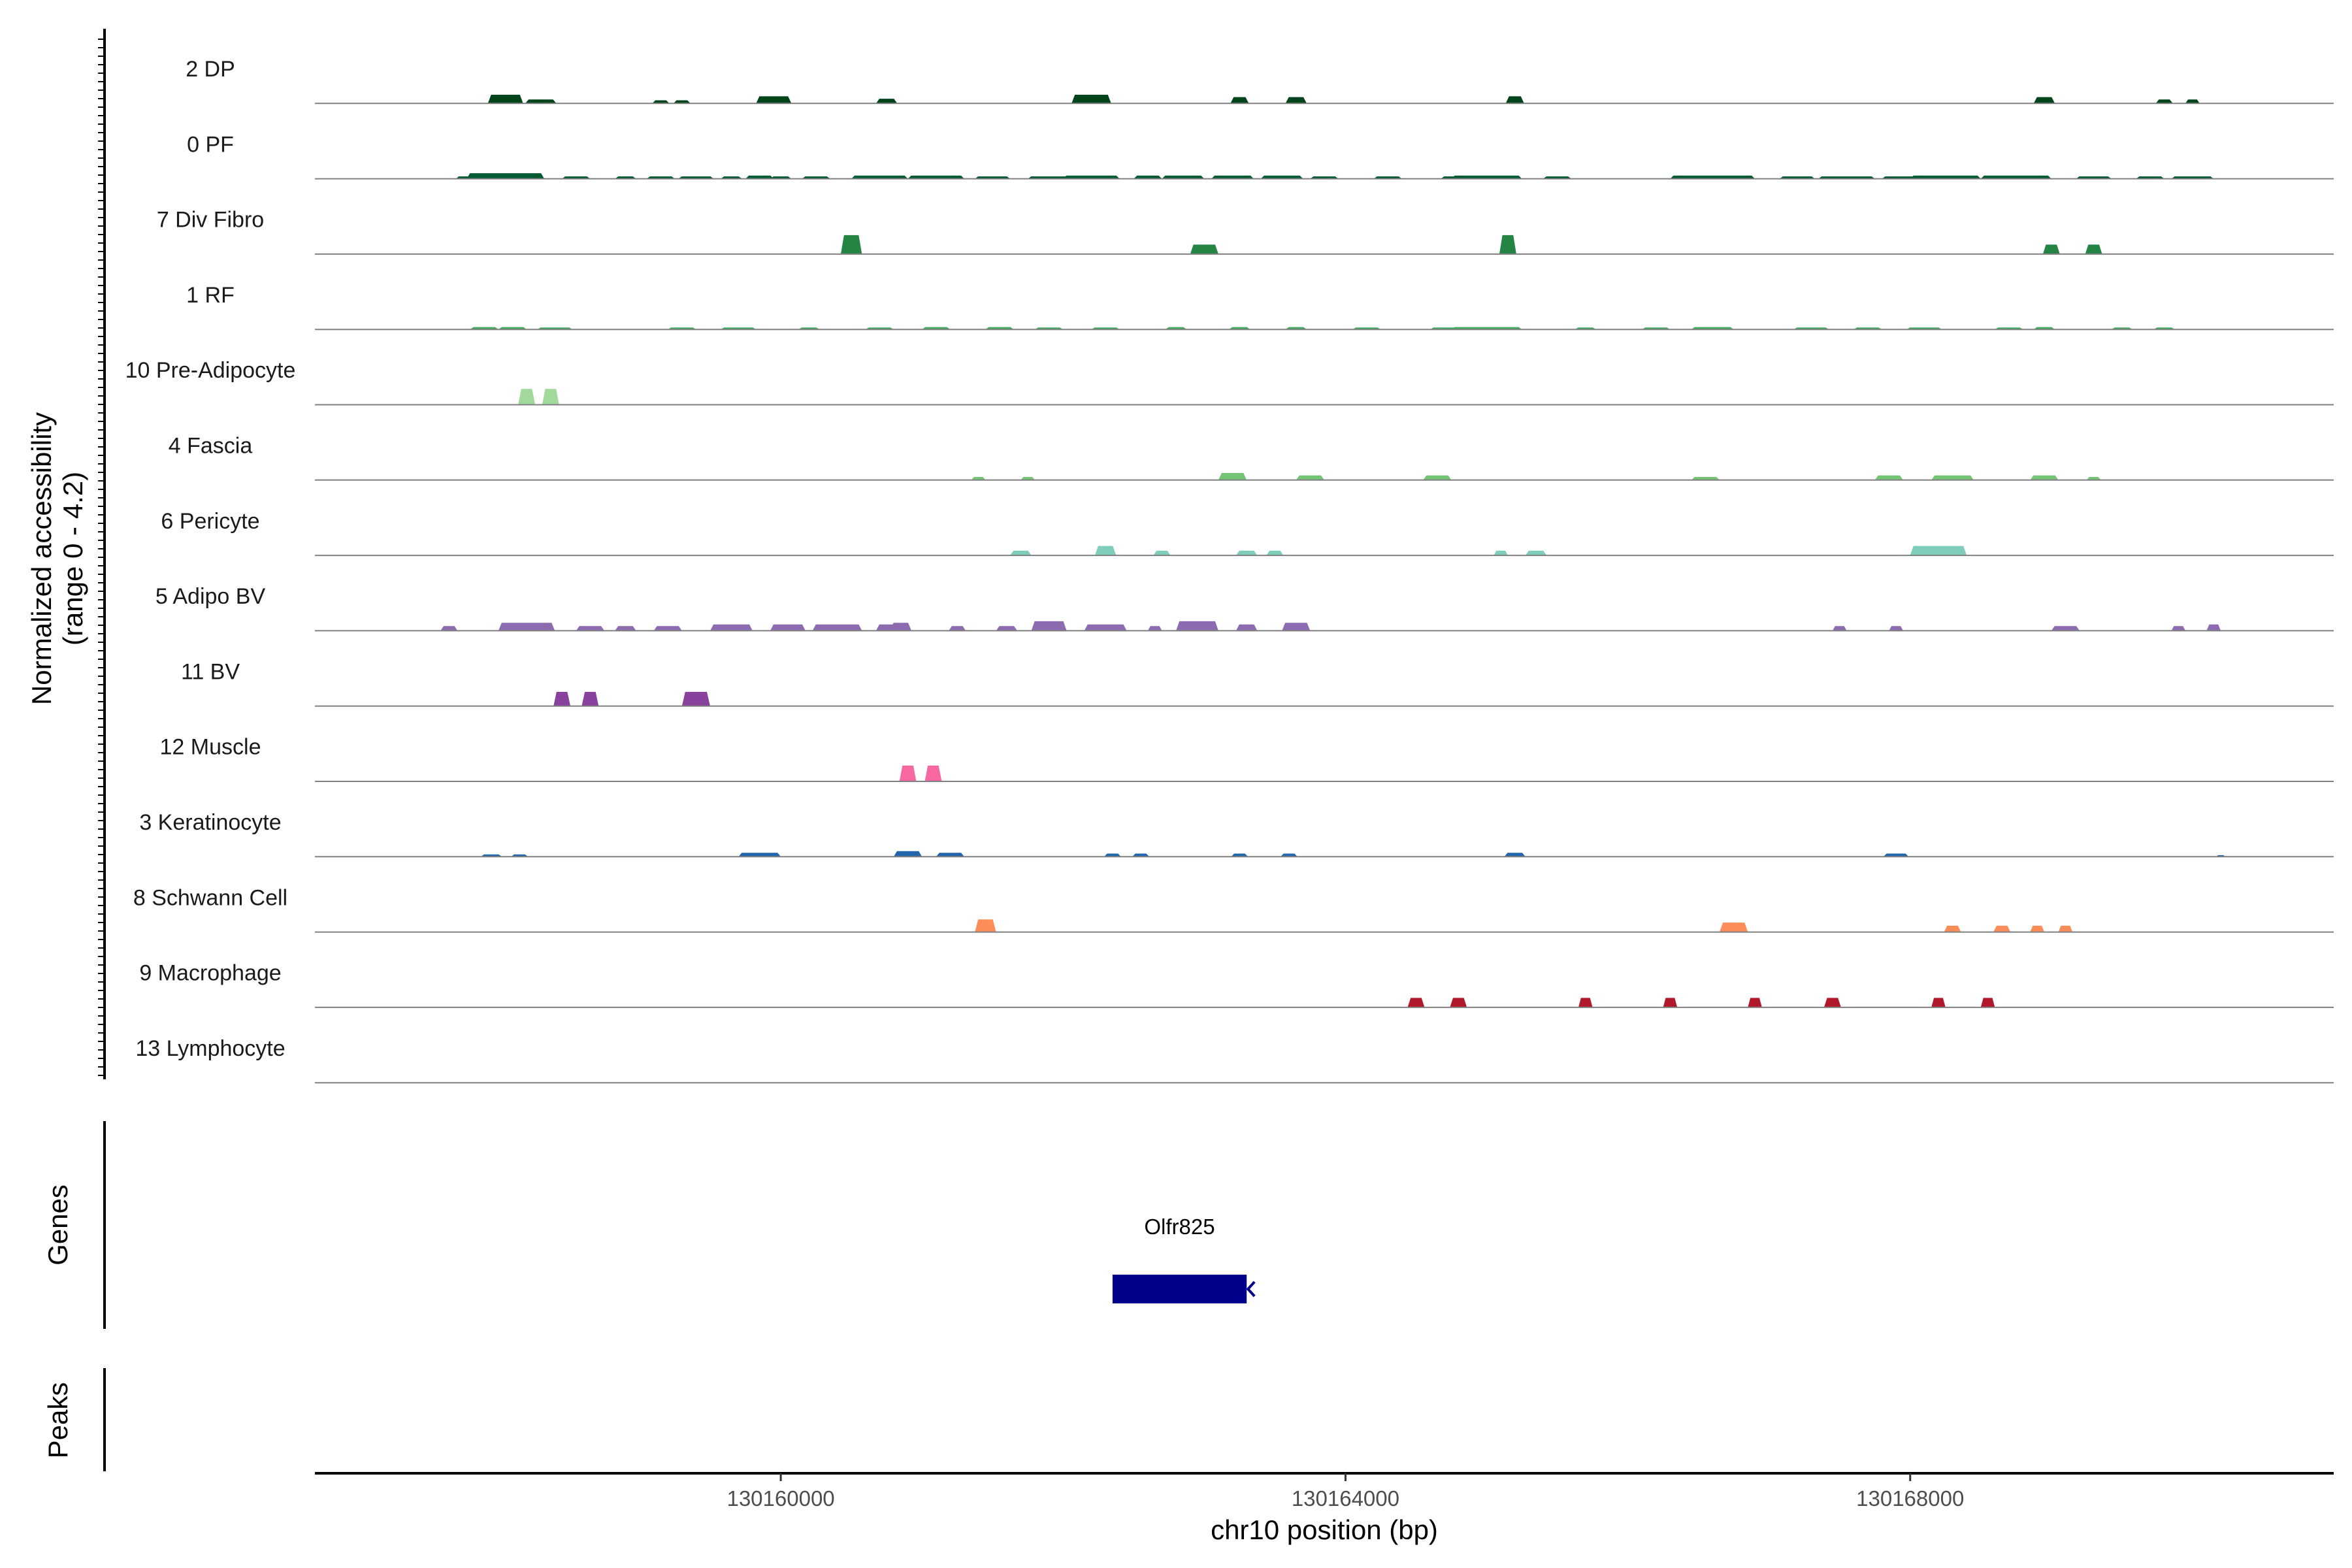 The height and width of the screenshot is (1568, 2352). Describe the element at coordinates (72, 558) in the screenshot. I see `y-axis-title-range: (range 0 - 4.2)` at that location.